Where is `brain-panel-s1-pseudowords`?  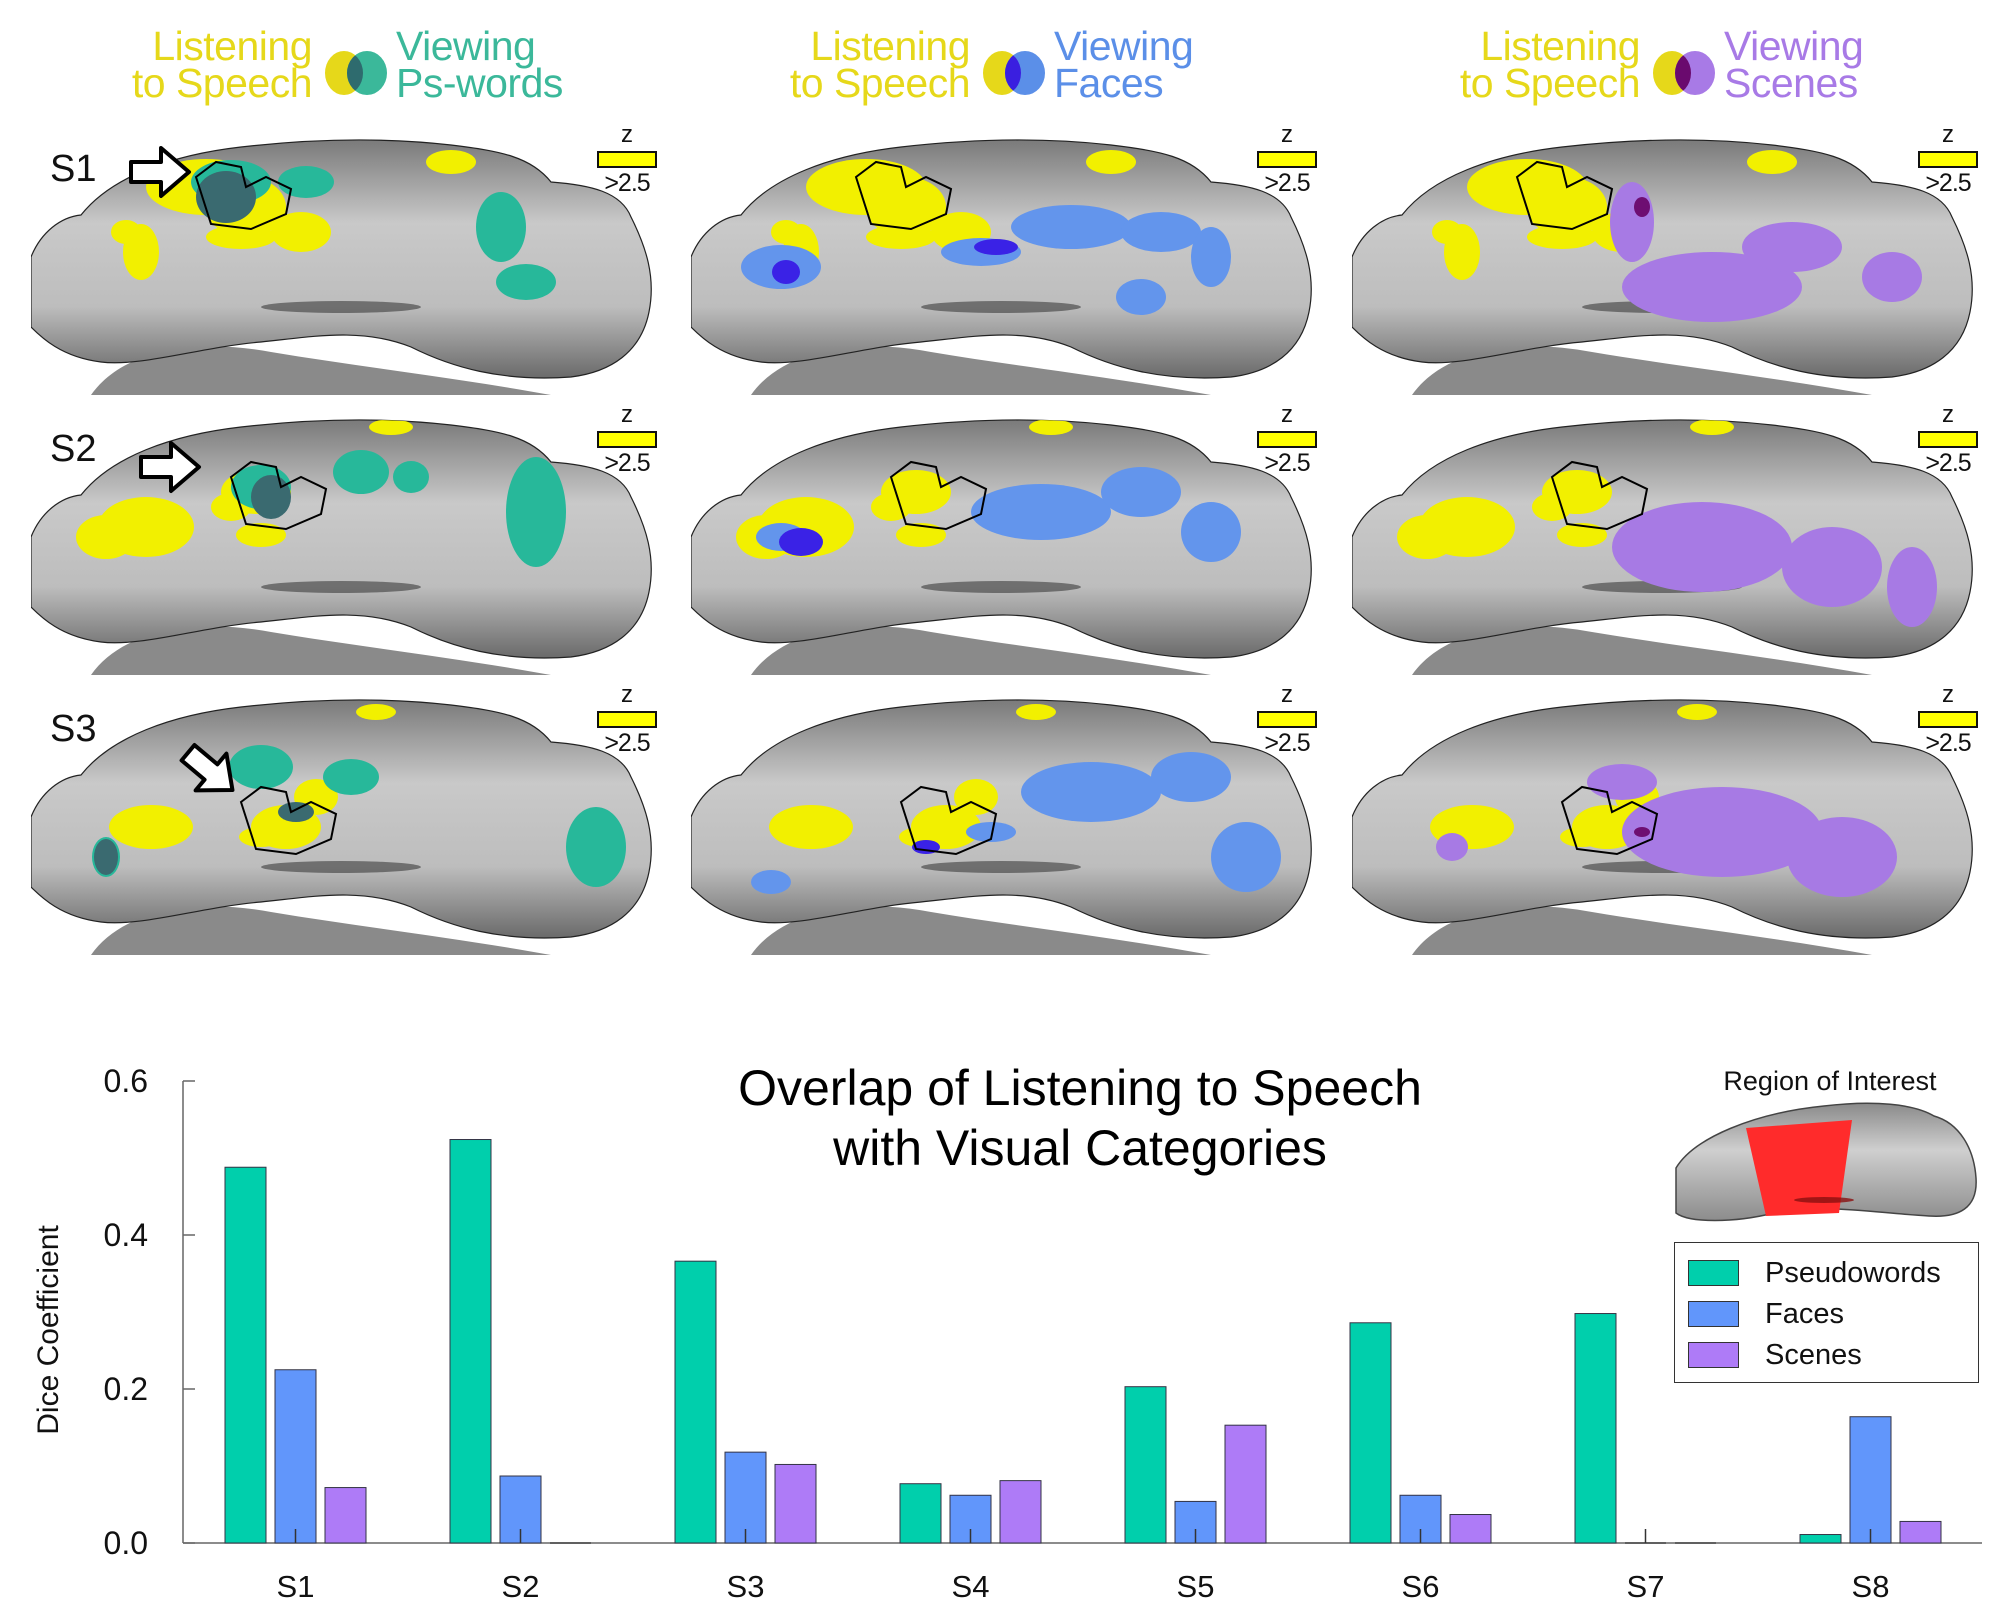 brain-panel-s1-pseudowords is located at coordinates (351, 266).